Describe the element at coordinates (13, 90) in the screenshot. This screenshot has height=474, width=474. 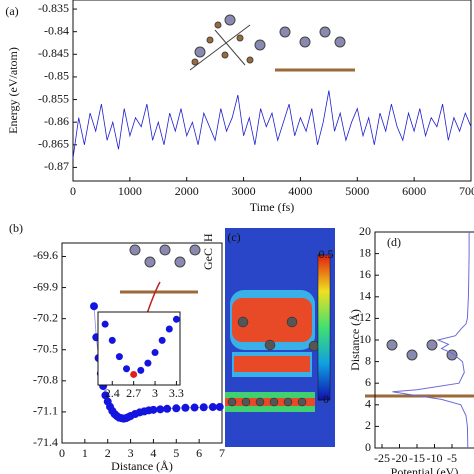
I see `y-axis-label: Energy (eV/atom)` at that location.